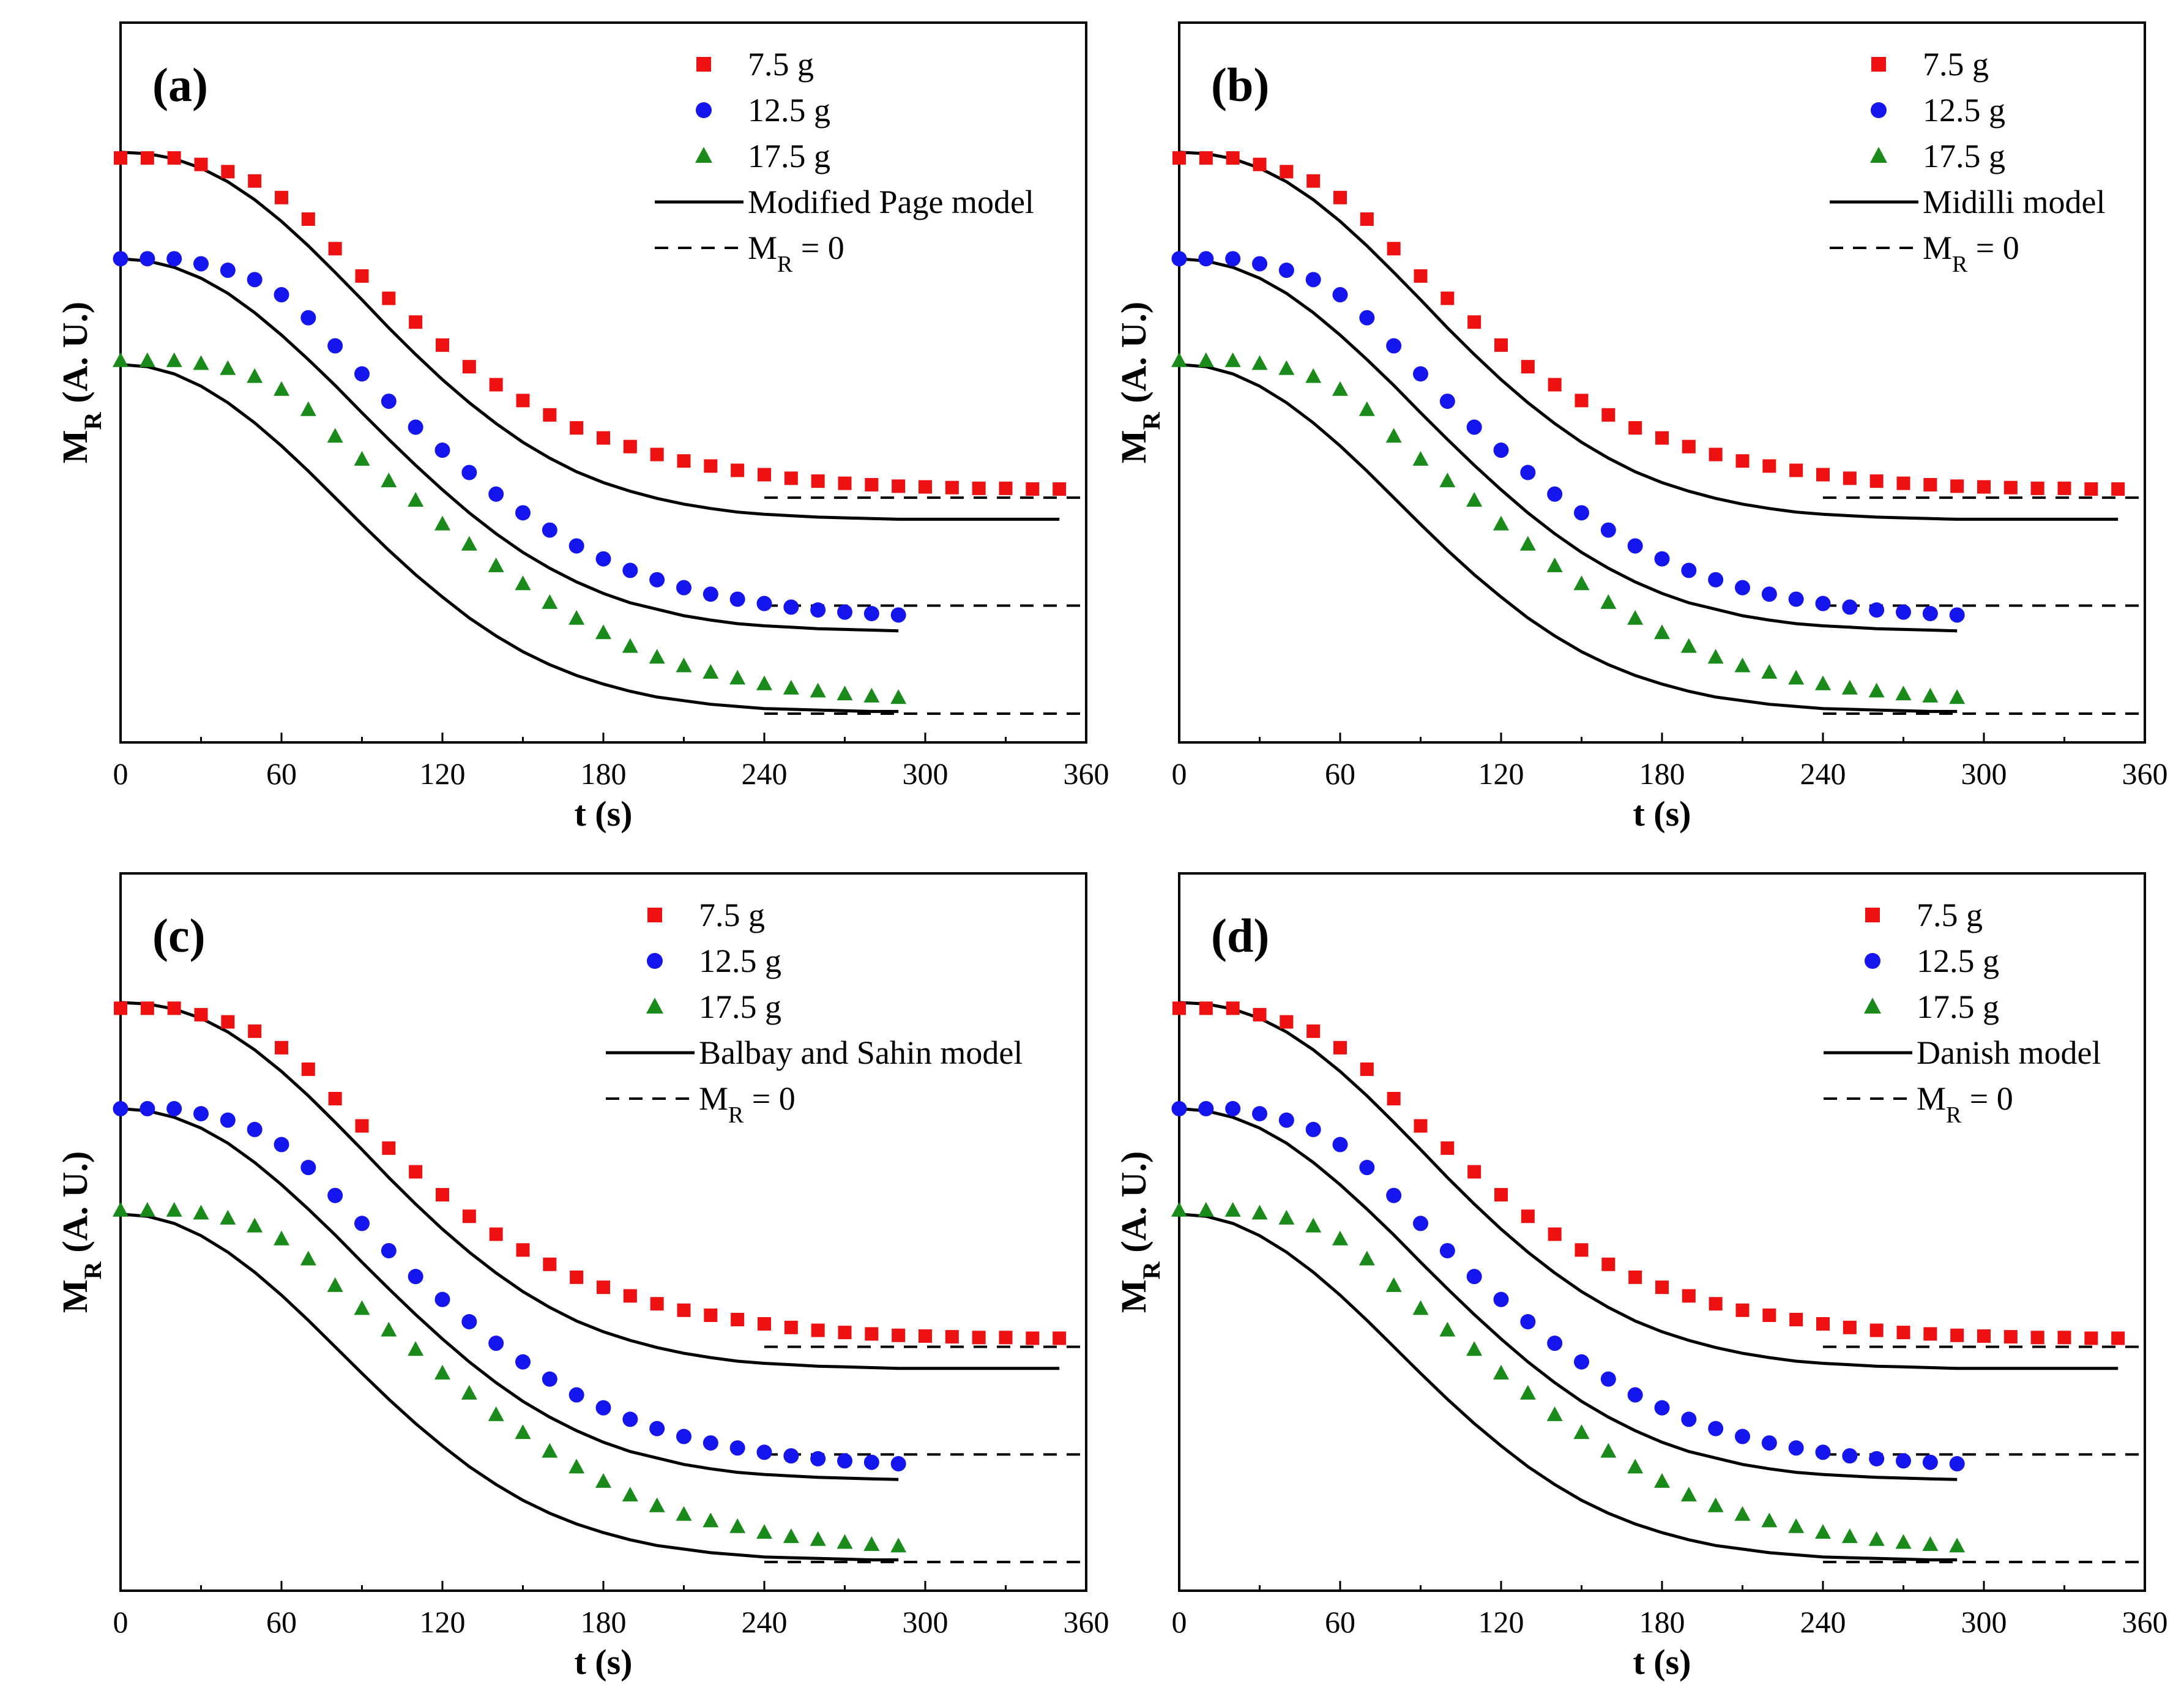 This screenshot has width=2184, height=1707. What do you see at coordinates (740, 961) in the screenshot?
I see `legend-label: 12.5 g` at bounding box center [740, 961].